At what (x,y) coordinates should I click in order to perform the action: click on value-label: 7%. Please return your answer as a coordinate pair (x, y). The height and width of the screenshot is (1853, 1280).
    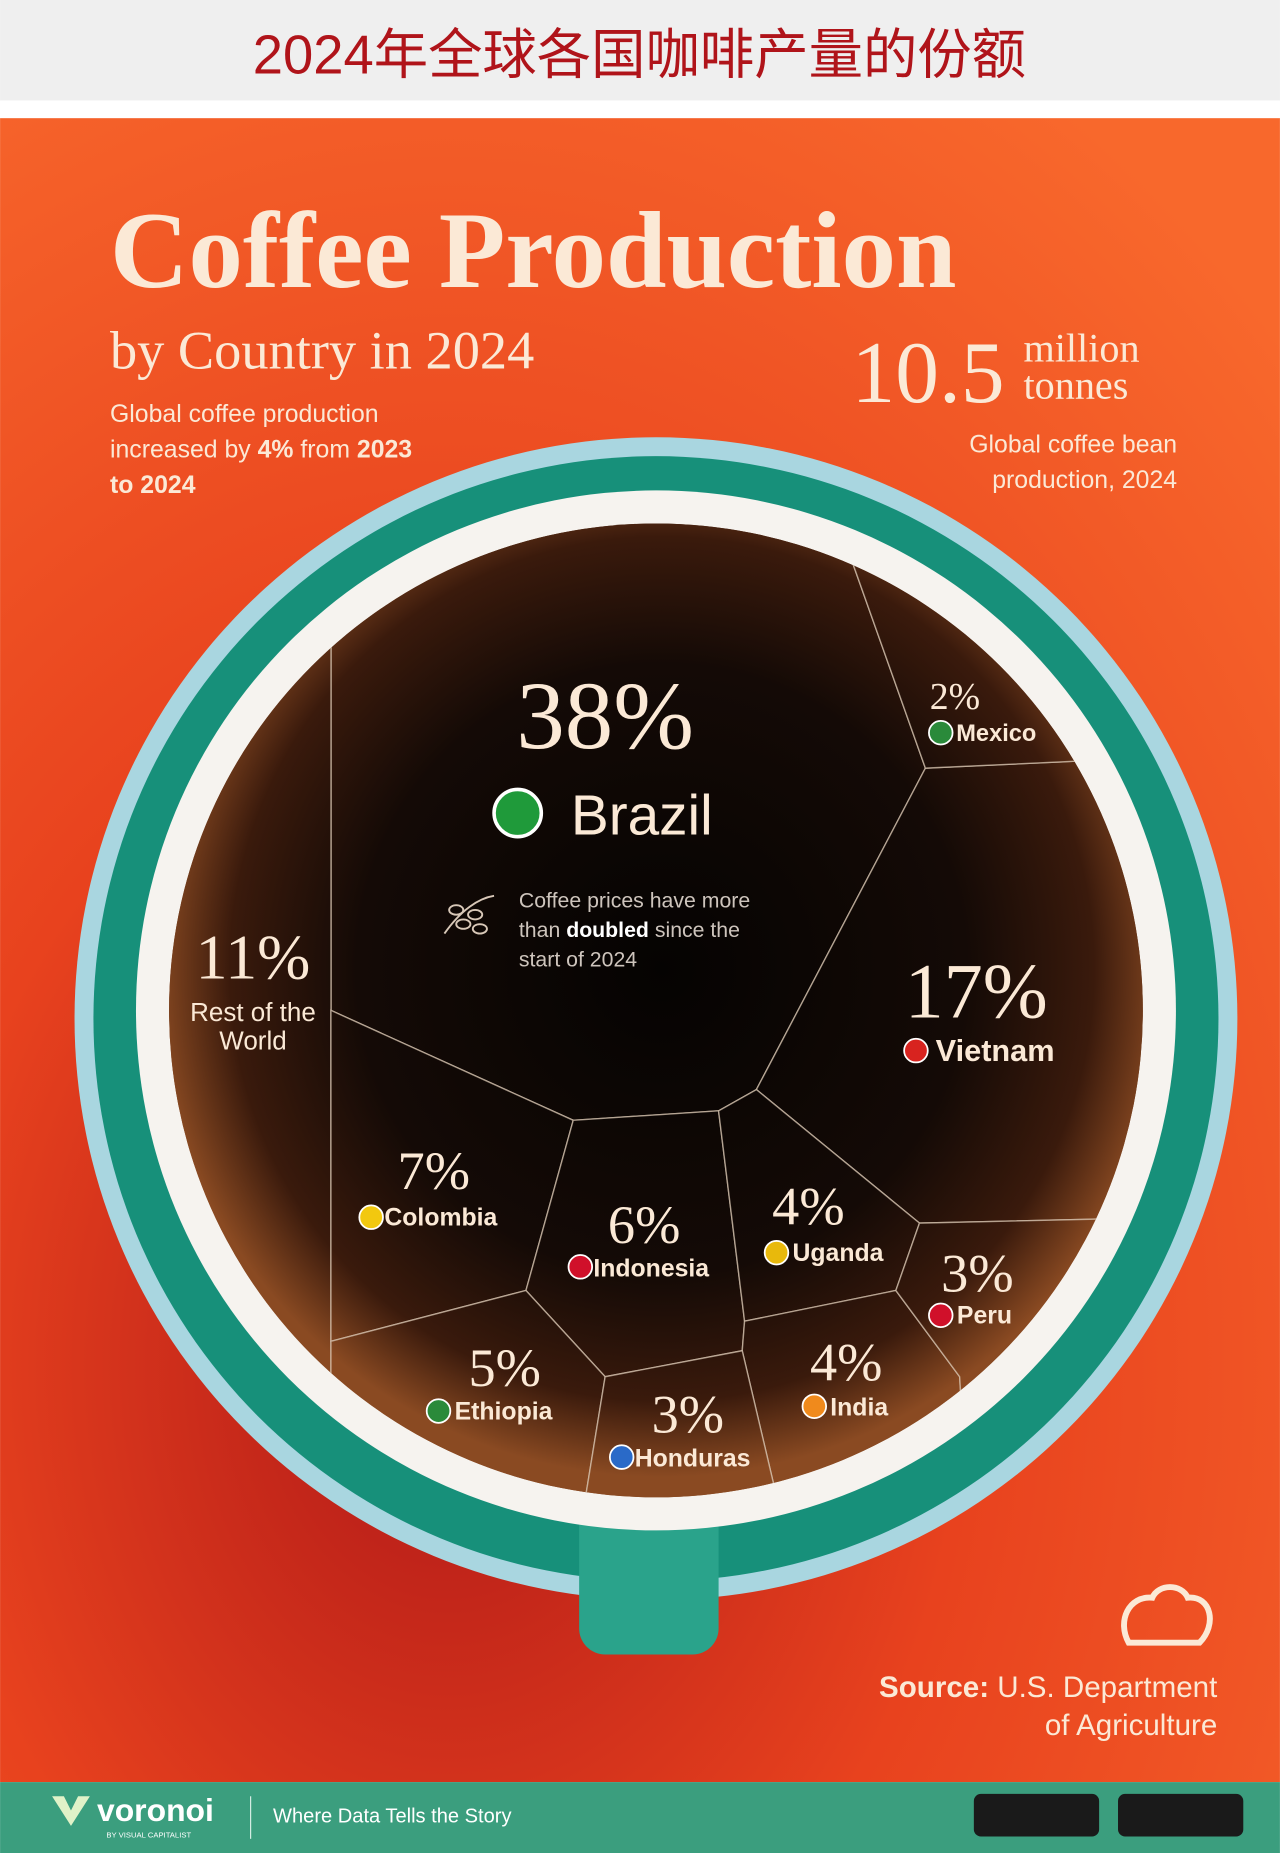
    Looking at the image, I should click on (434, 1171).